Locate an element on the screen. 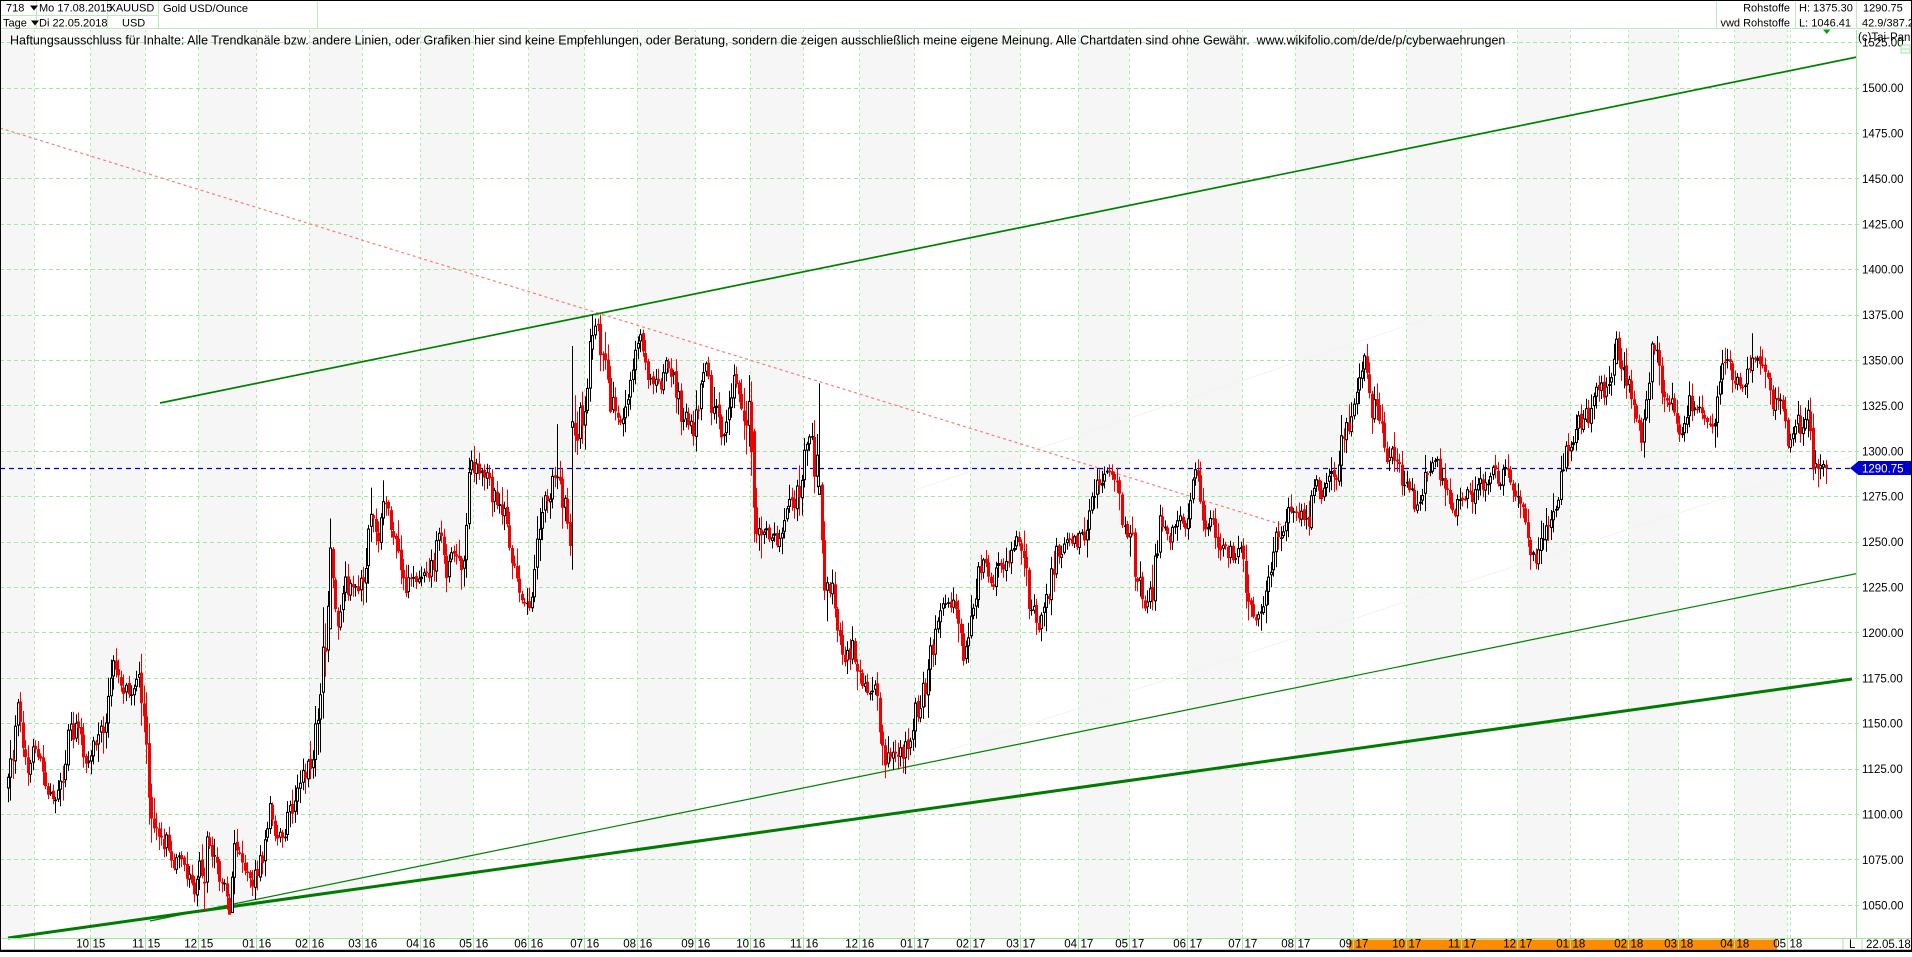  svg-text: 22.05.18 is located at coordinates (1888, 945).